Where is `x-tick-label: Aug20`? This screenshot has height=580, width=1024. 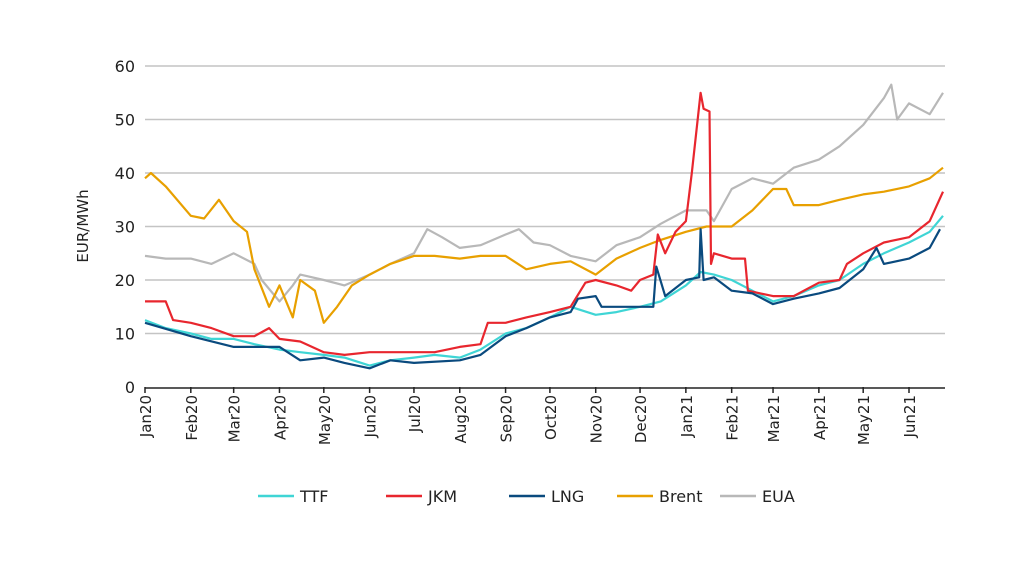 x-tick-label: Aug20 is located at coordinates (461, 419).